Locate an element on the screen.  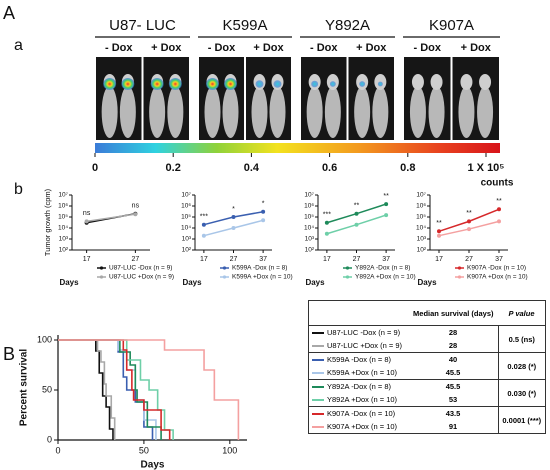
table-row: U87-LUC +Dox (n = 9) 28 is located at coordinates (427, 346).